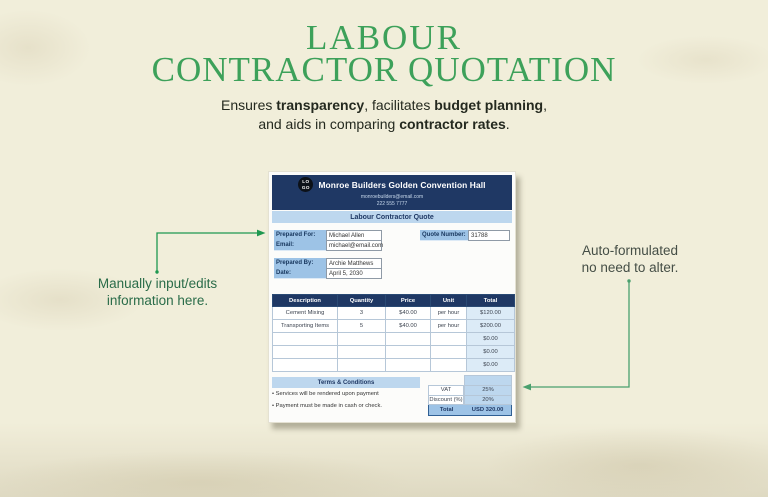  I want to click on page-title: LABOUR CONTRACTOR QUOTATION, so click(384, 53).